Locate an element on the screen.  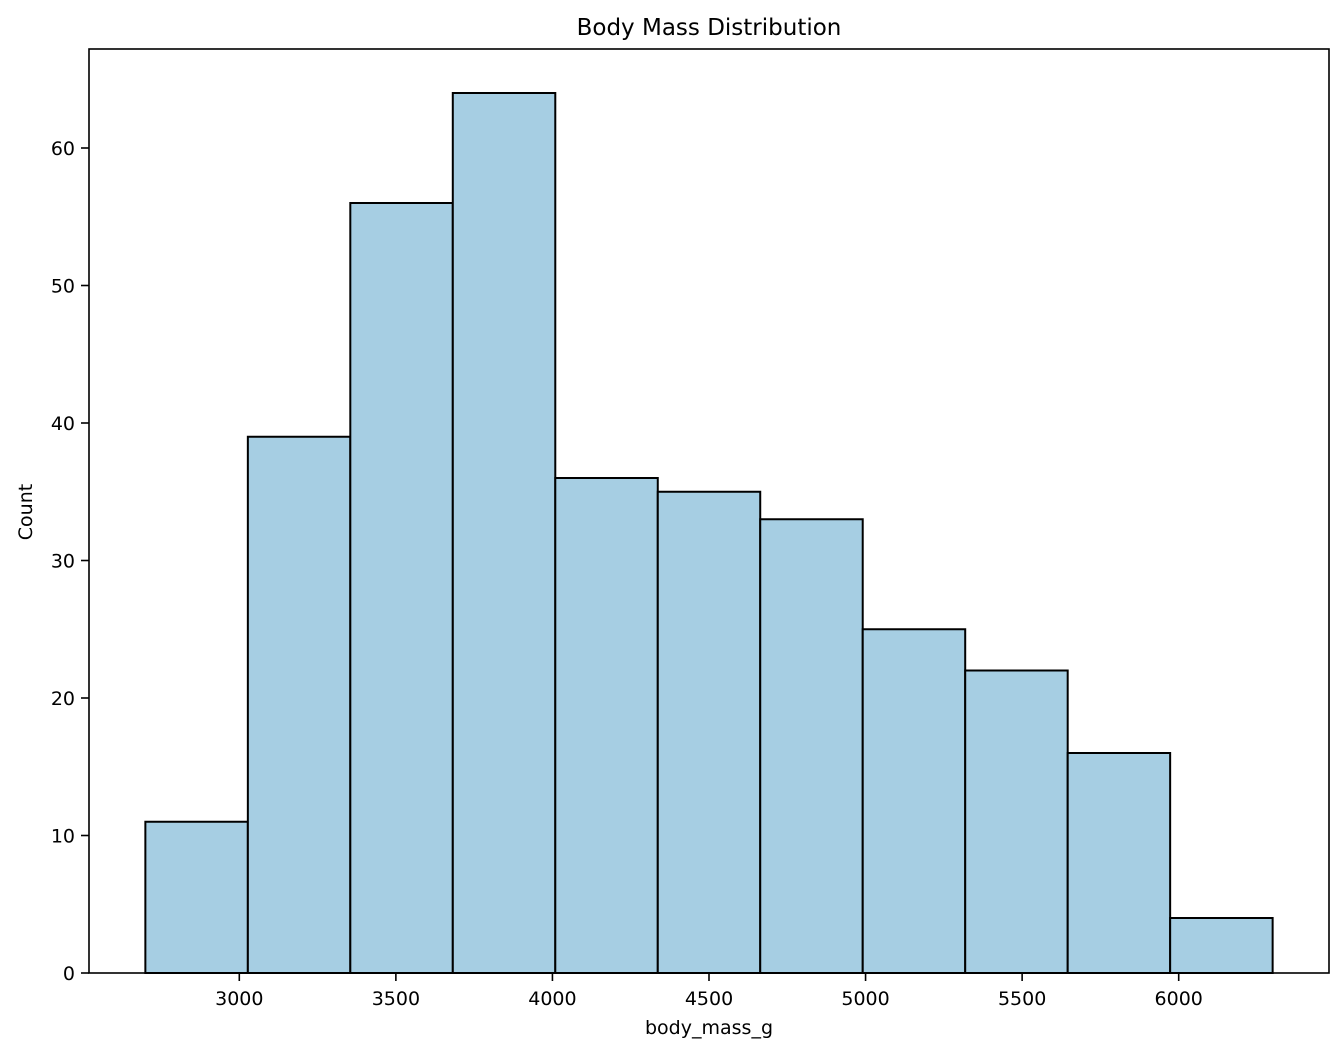
x-tick-label: 5500 is located at coordinates (1022, 999).